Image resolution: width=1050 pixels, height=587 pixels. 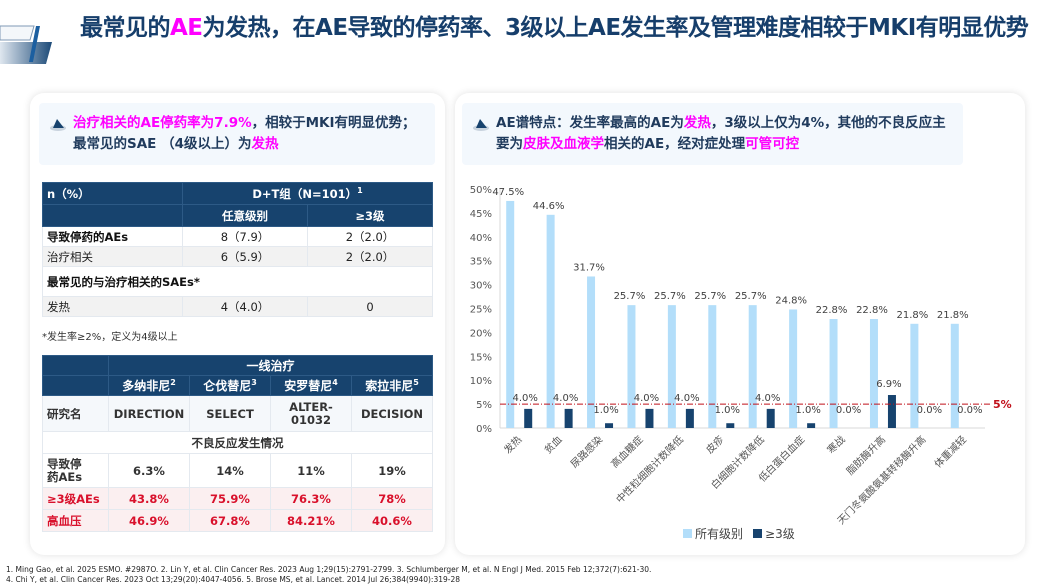 What do you see at coordinates (835, 444) in the screenshot?
I see `x-tick-label: 寒战` at bounding box center [835, 444].